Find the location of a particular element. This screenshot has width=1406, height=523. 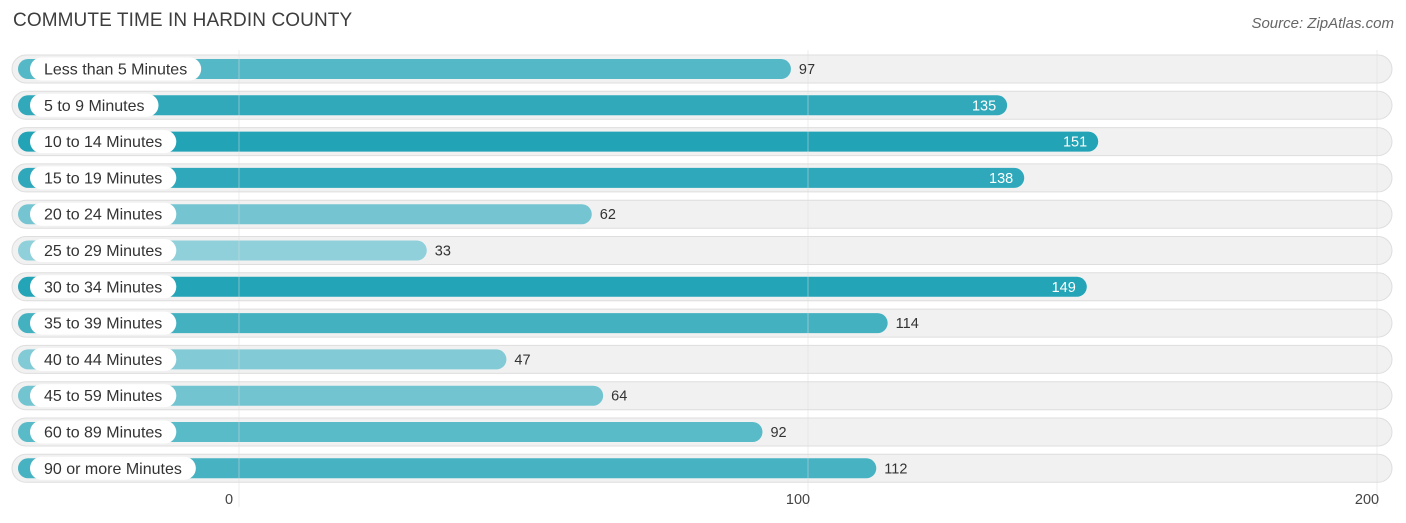

bar-row: 15 to 19 Minutes 138 is located at coordinates (702, 178).